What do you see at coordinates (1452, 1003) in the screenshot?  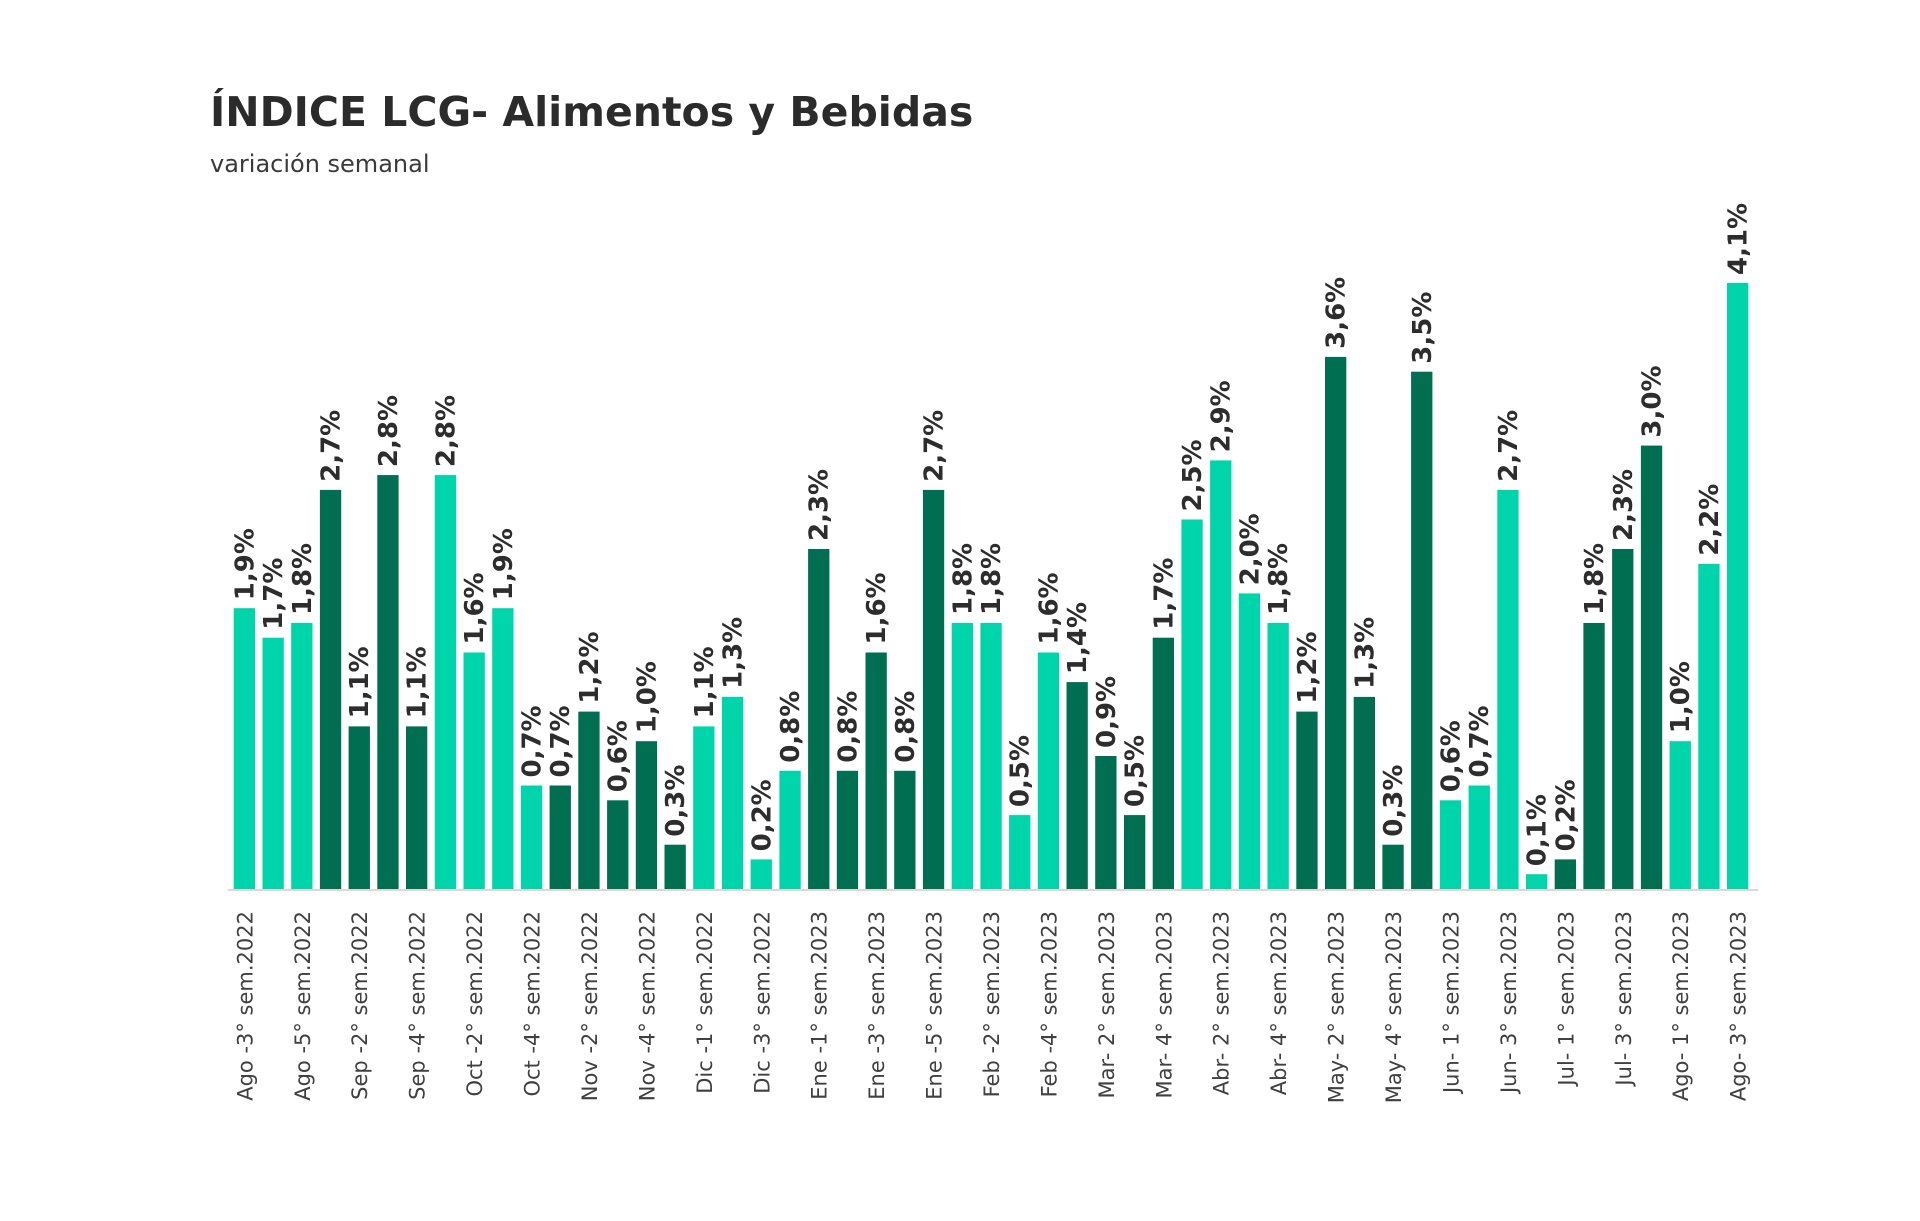 I see `x-tick-label: Jun- 1° sem.2023` at bounding box center [1452, 1003].